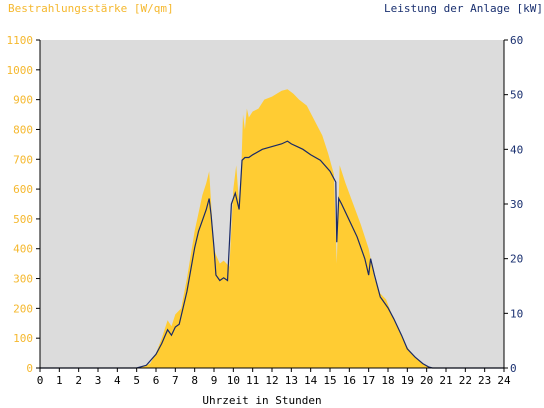  What do you see at coordinates (136, 380) in the screenshot?
I see `x-tick-label: 5` at bounding box center [136, 380].